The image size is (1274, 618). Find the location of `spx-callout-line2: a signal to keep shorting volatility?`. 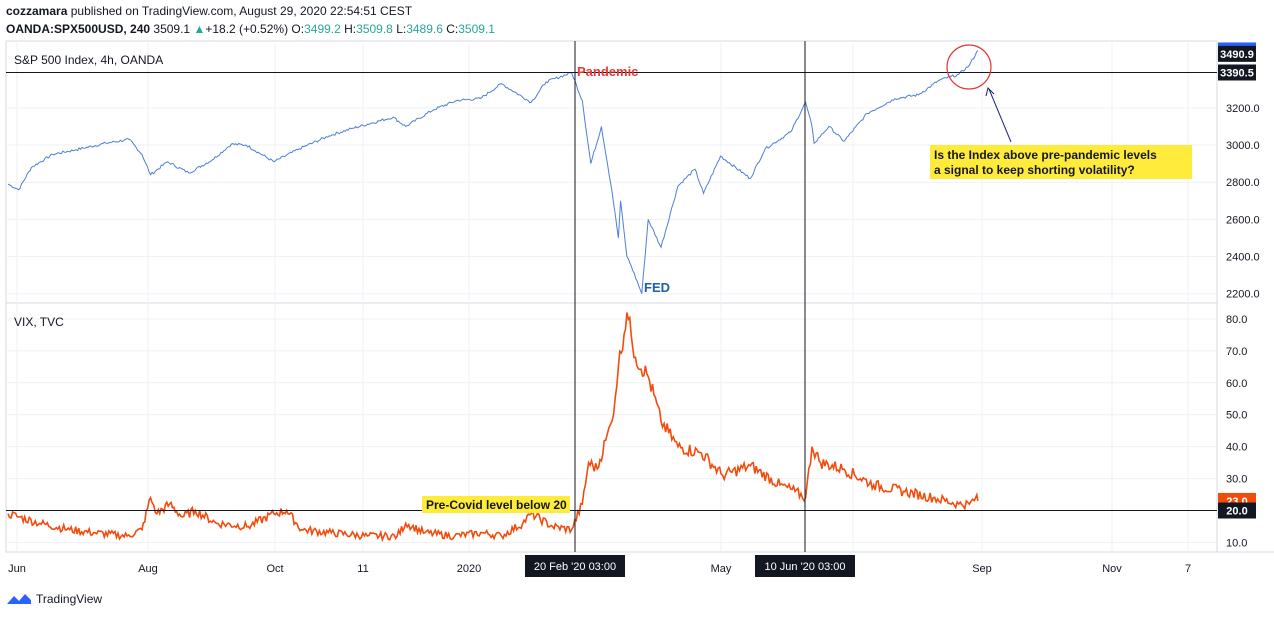

spx-callout-line2: a signal to keep shorting volatility? is located at coordinates (1034, 170).